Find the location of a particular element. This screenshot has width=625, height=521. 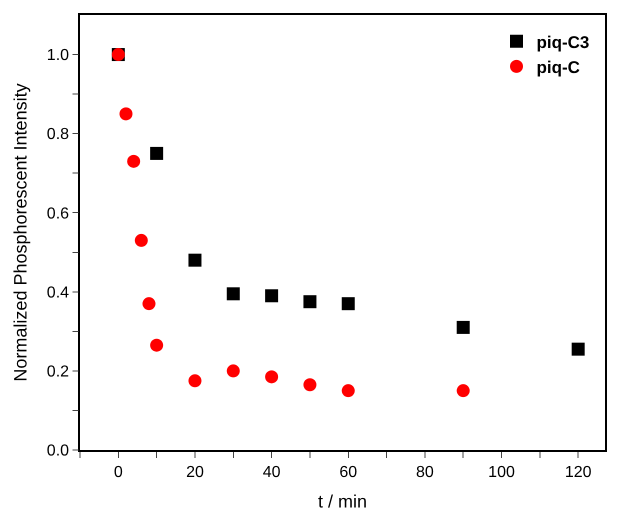

y-tick-label: 0.6 is located at coordinates (58, 213).